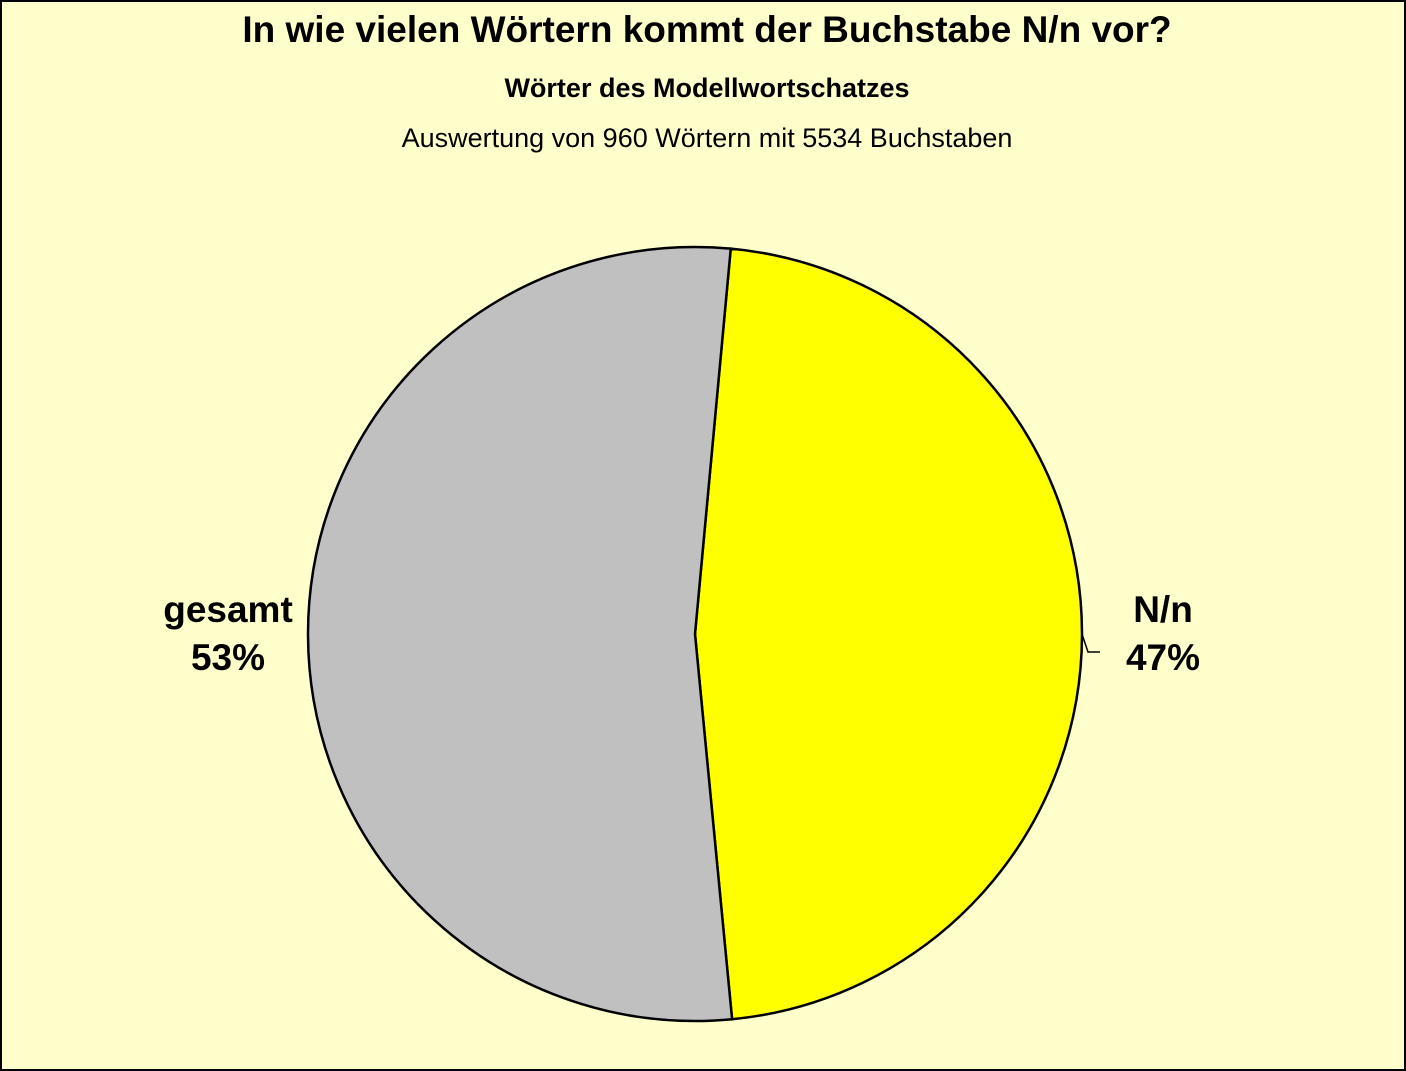 This screenshot has height=1071, width=1406. I want to click on value-label: 53%, so click(228, 657).